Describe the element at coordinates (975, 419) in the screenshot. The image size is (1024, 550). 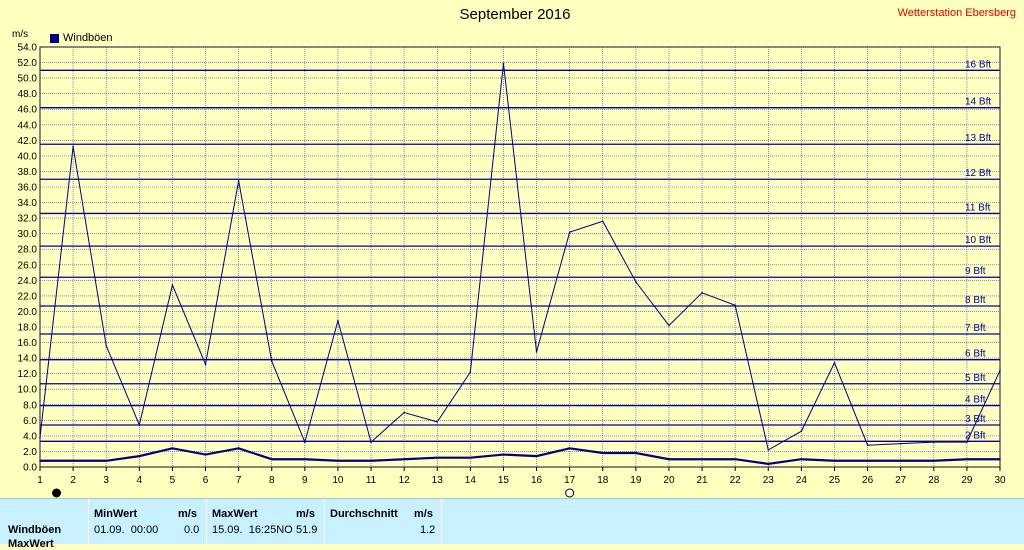
I see `beaufort-label: 3 Bft` at that location.